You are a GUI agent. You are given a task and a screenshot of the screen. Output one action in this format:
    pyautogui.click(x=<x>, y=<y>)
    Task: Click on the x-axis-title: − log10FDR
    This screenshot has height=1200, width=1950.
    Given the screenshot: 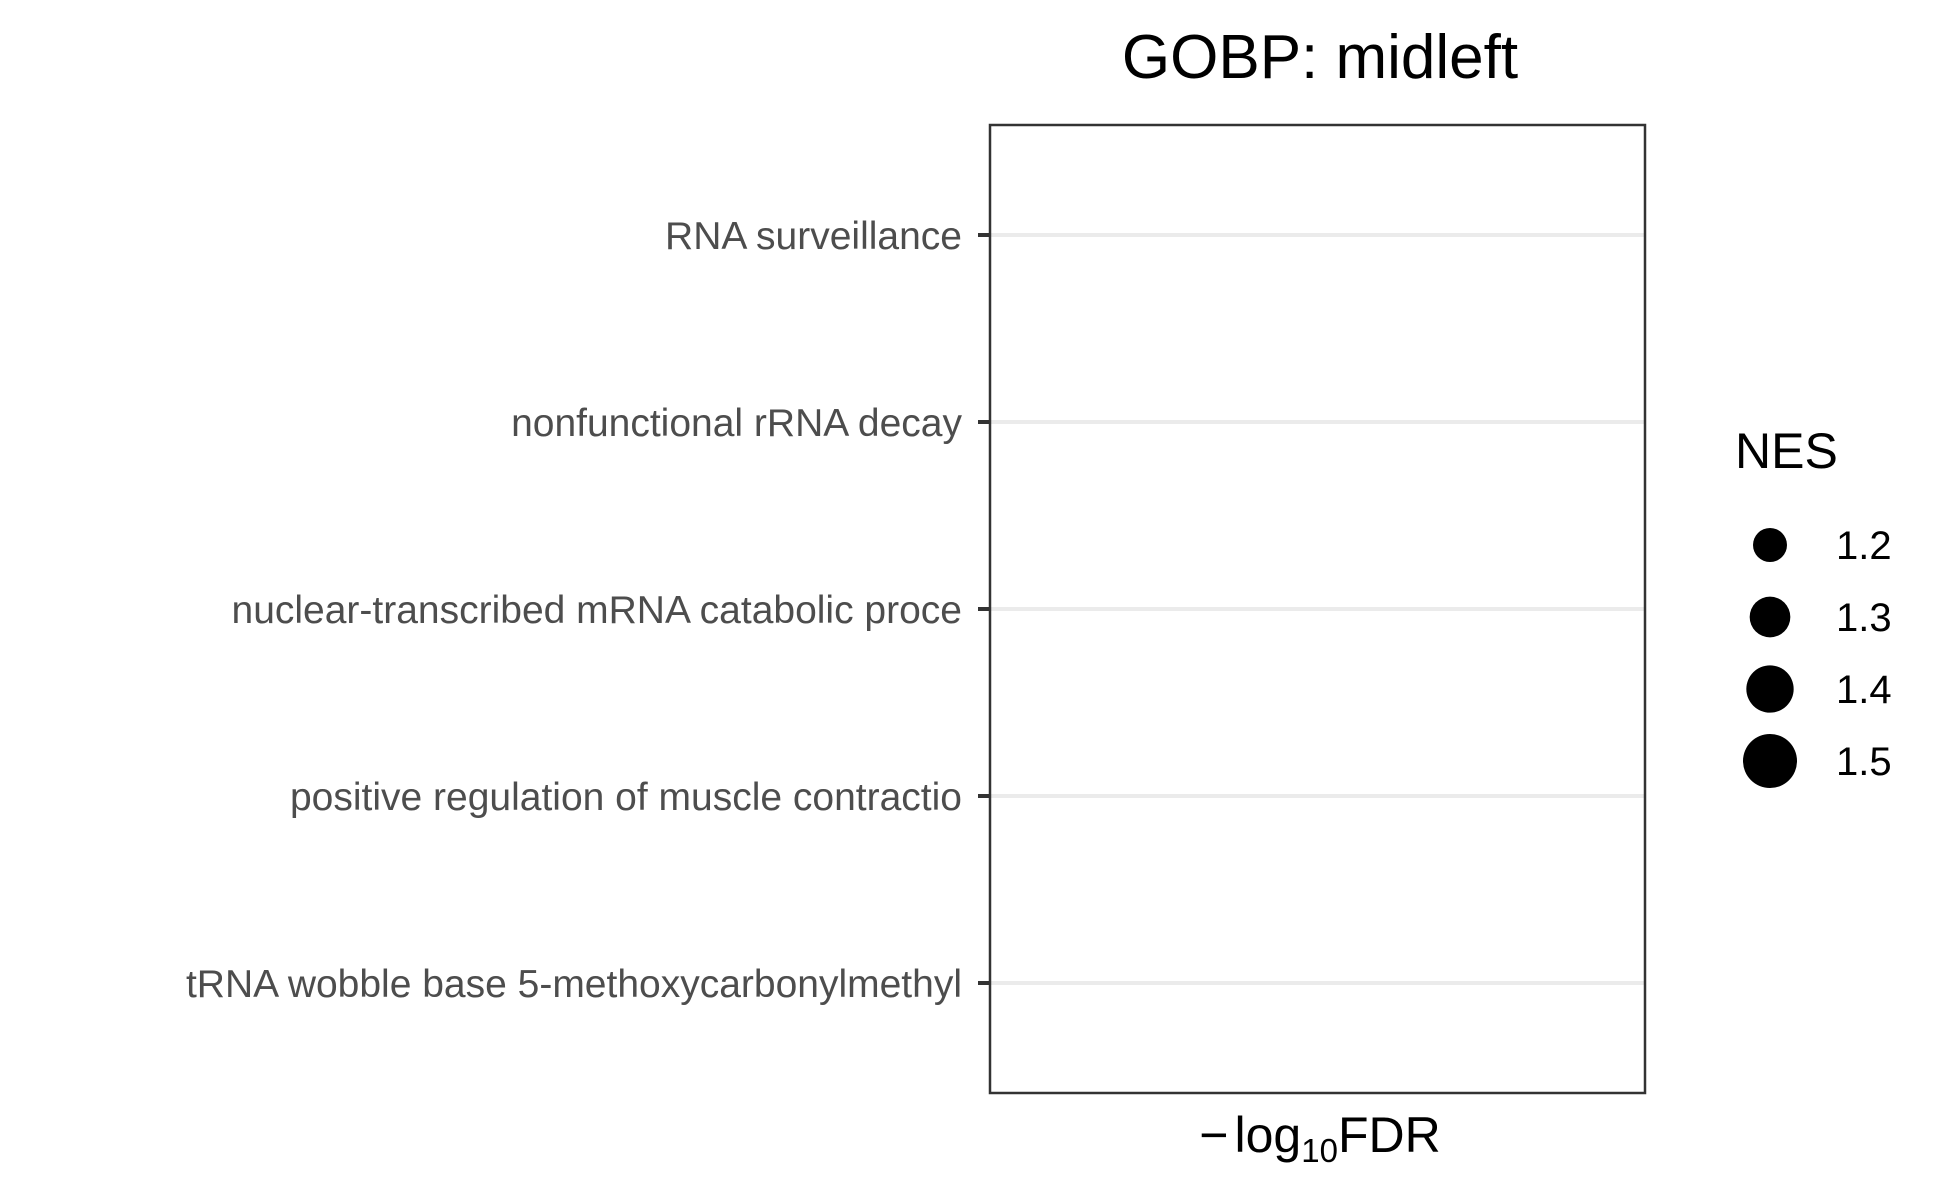 What is the action you would take?
    pyautogui.click(x=1319, y=1138)
    